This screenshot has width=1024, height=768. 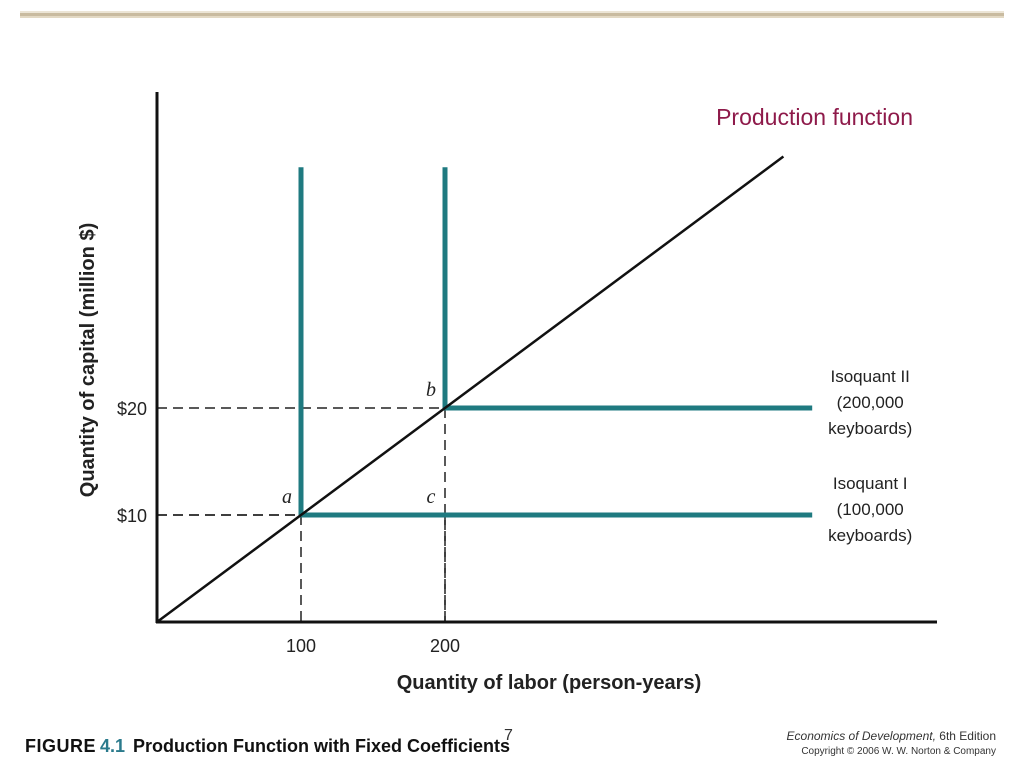 I want to click on isoquant-2-label-line: Isoquant II, so click(x=870, y=376).